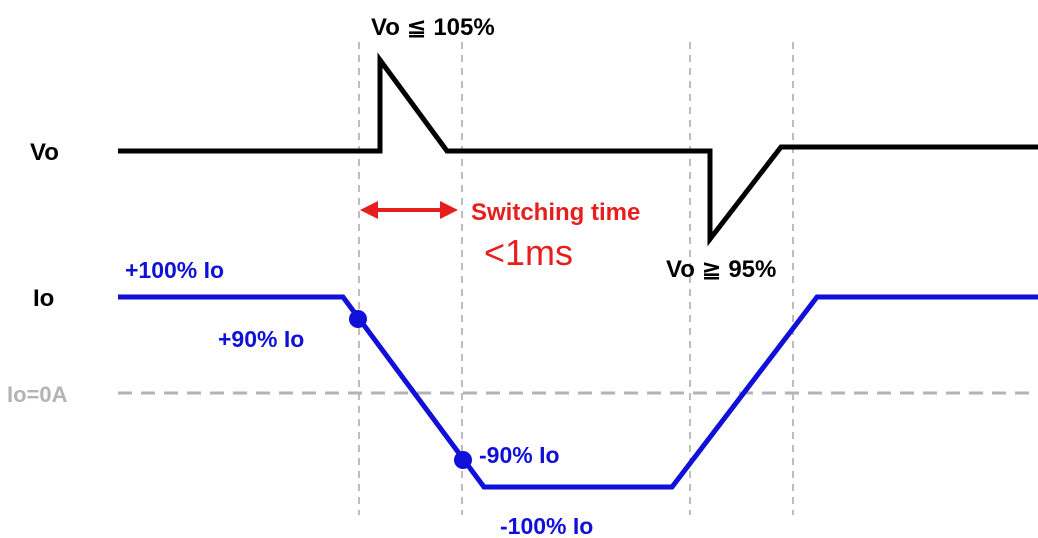 Image resolution: width=1038 pixels, height=538 pixels. I want to click on io-plus-100-label: +100% Io, so click(174, 270).